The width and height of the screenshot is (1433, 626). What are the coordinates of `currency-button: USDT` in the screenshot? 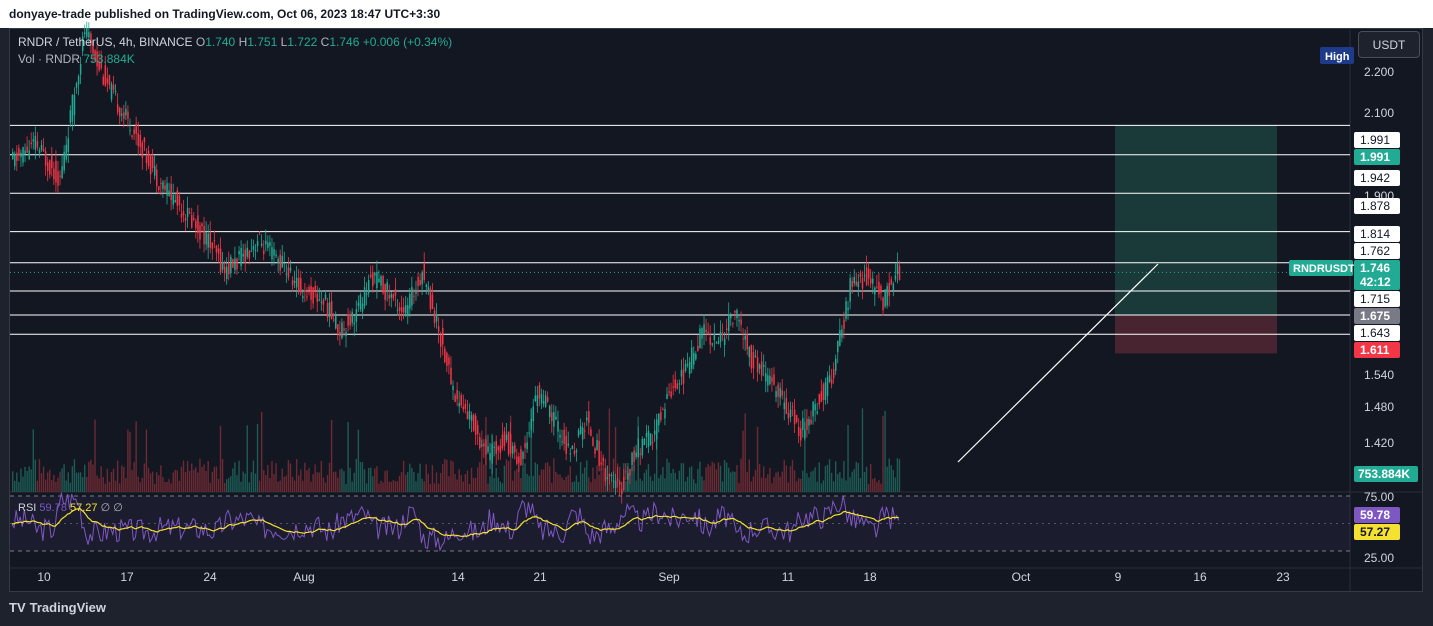 It's located at (1389, 44).